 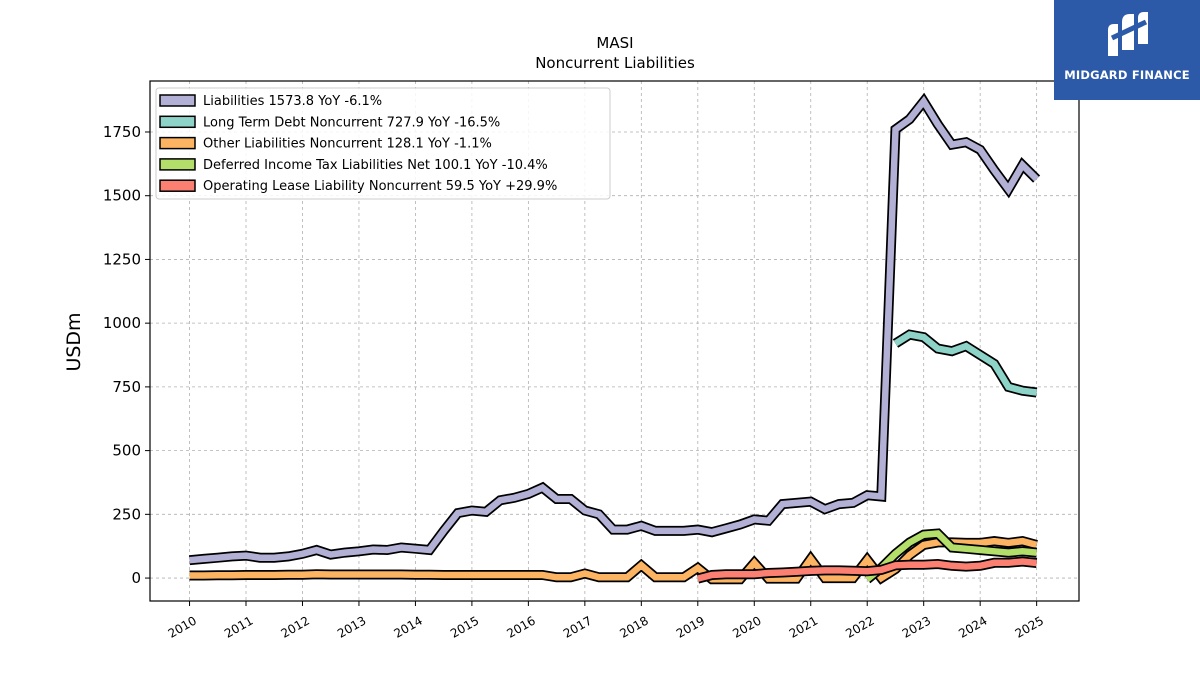 I want to click on chart-title: MASI, so click(x=614, y=43).